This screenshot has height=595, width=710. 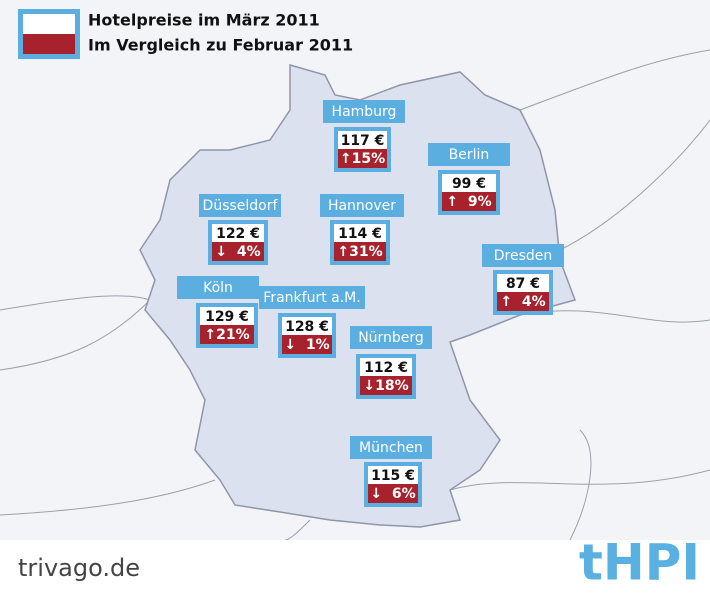 I want to click on price: 112 €, so click(x=386, y=368).